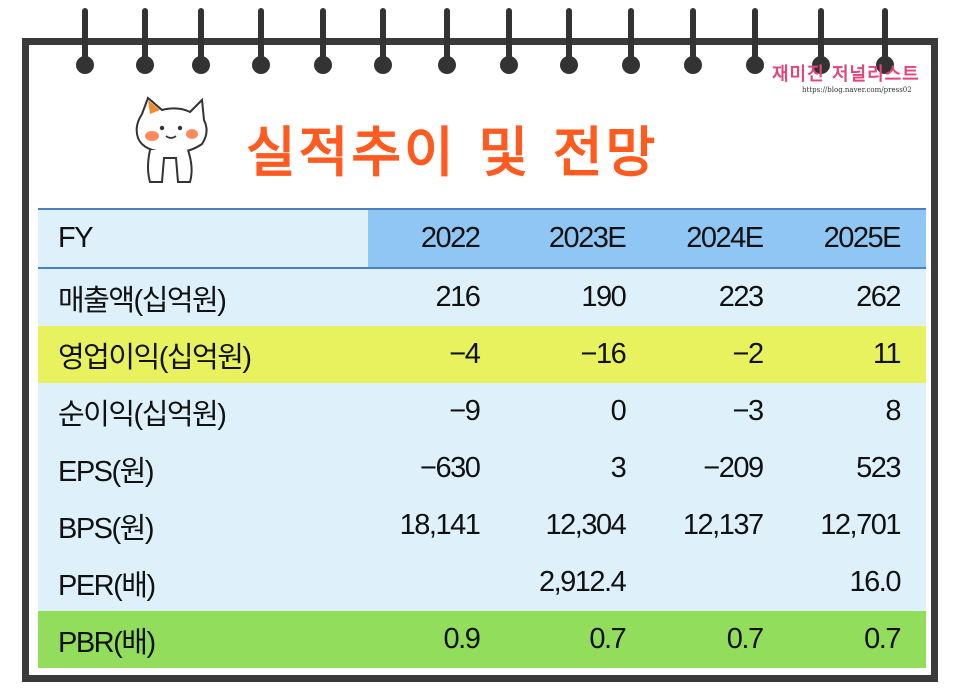 Image resolution: width=956 pixels, height=696 pixels. What do you see at coordinates (720, 354) in the screenshot?
I see `cell-value: −2` at bounding box center [720, 354].